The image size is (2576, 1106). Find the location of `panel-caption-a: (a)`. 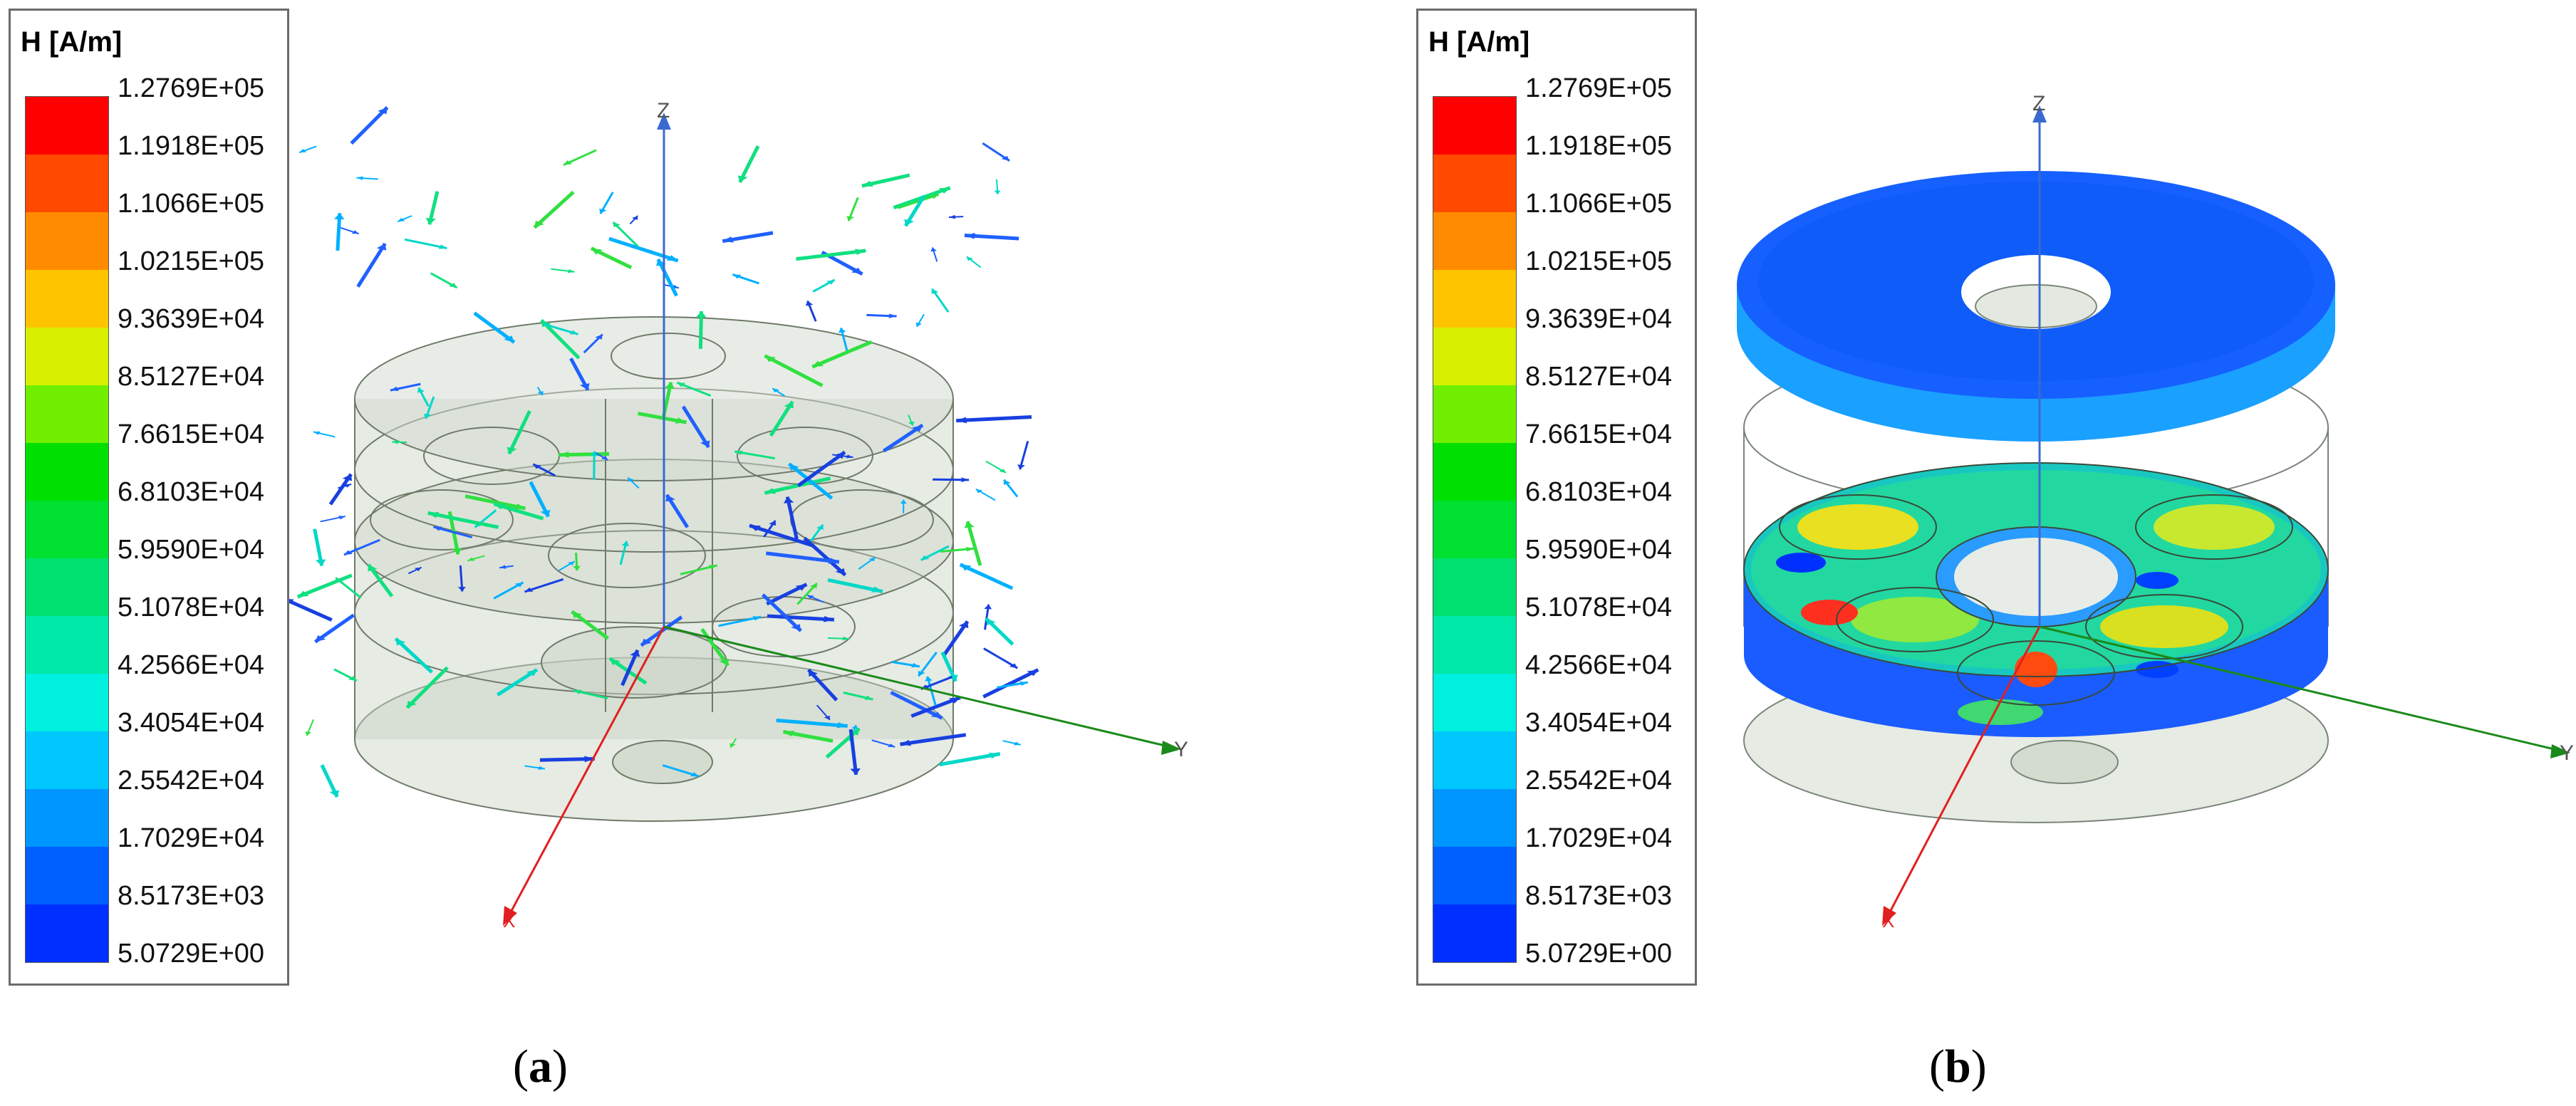

panel-caption-a: (a) is located at coordinates (540, 1066).